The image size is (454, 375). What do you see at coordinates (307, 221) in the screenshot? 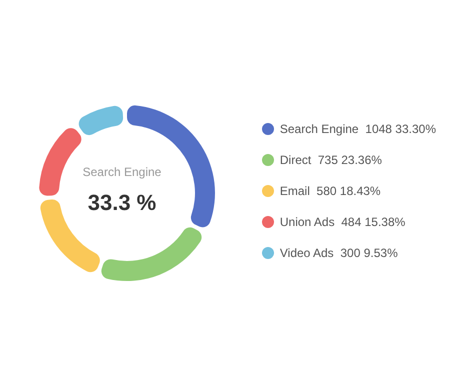
I see `legend-label: Union Ads` at bounding box center [307, 221].